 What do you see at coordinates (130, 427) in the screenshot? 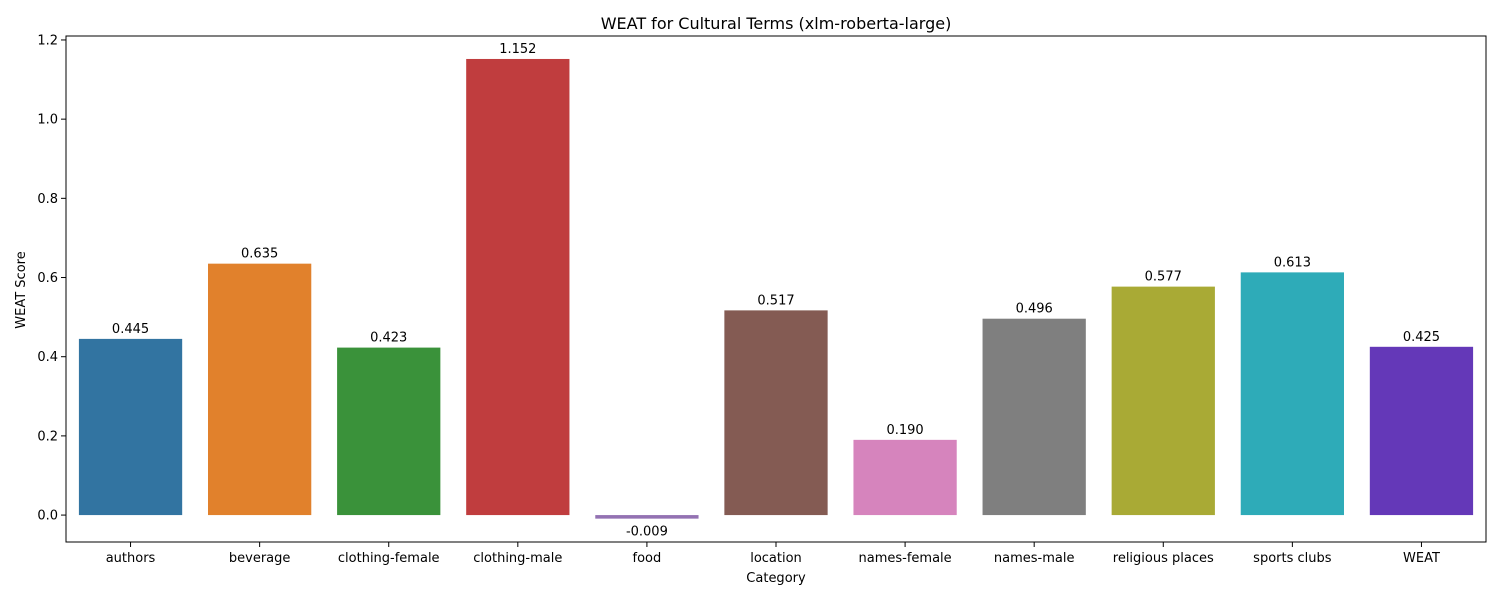
I see `bar-authors` at bounding box center [130, 427].